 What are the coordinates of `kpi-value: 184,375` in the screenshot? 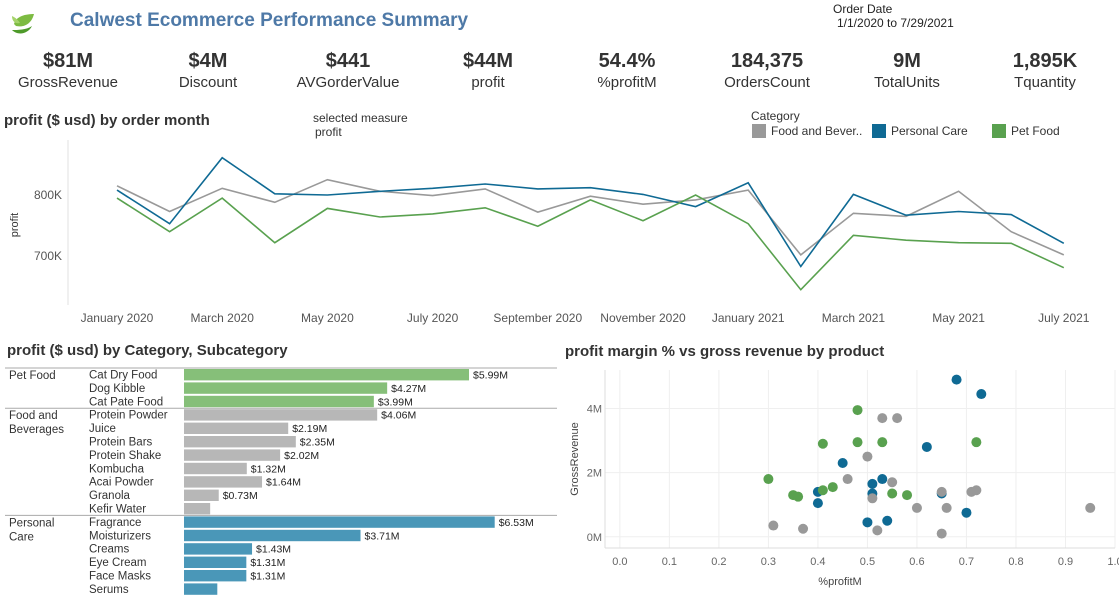 It's located at (767, 61).